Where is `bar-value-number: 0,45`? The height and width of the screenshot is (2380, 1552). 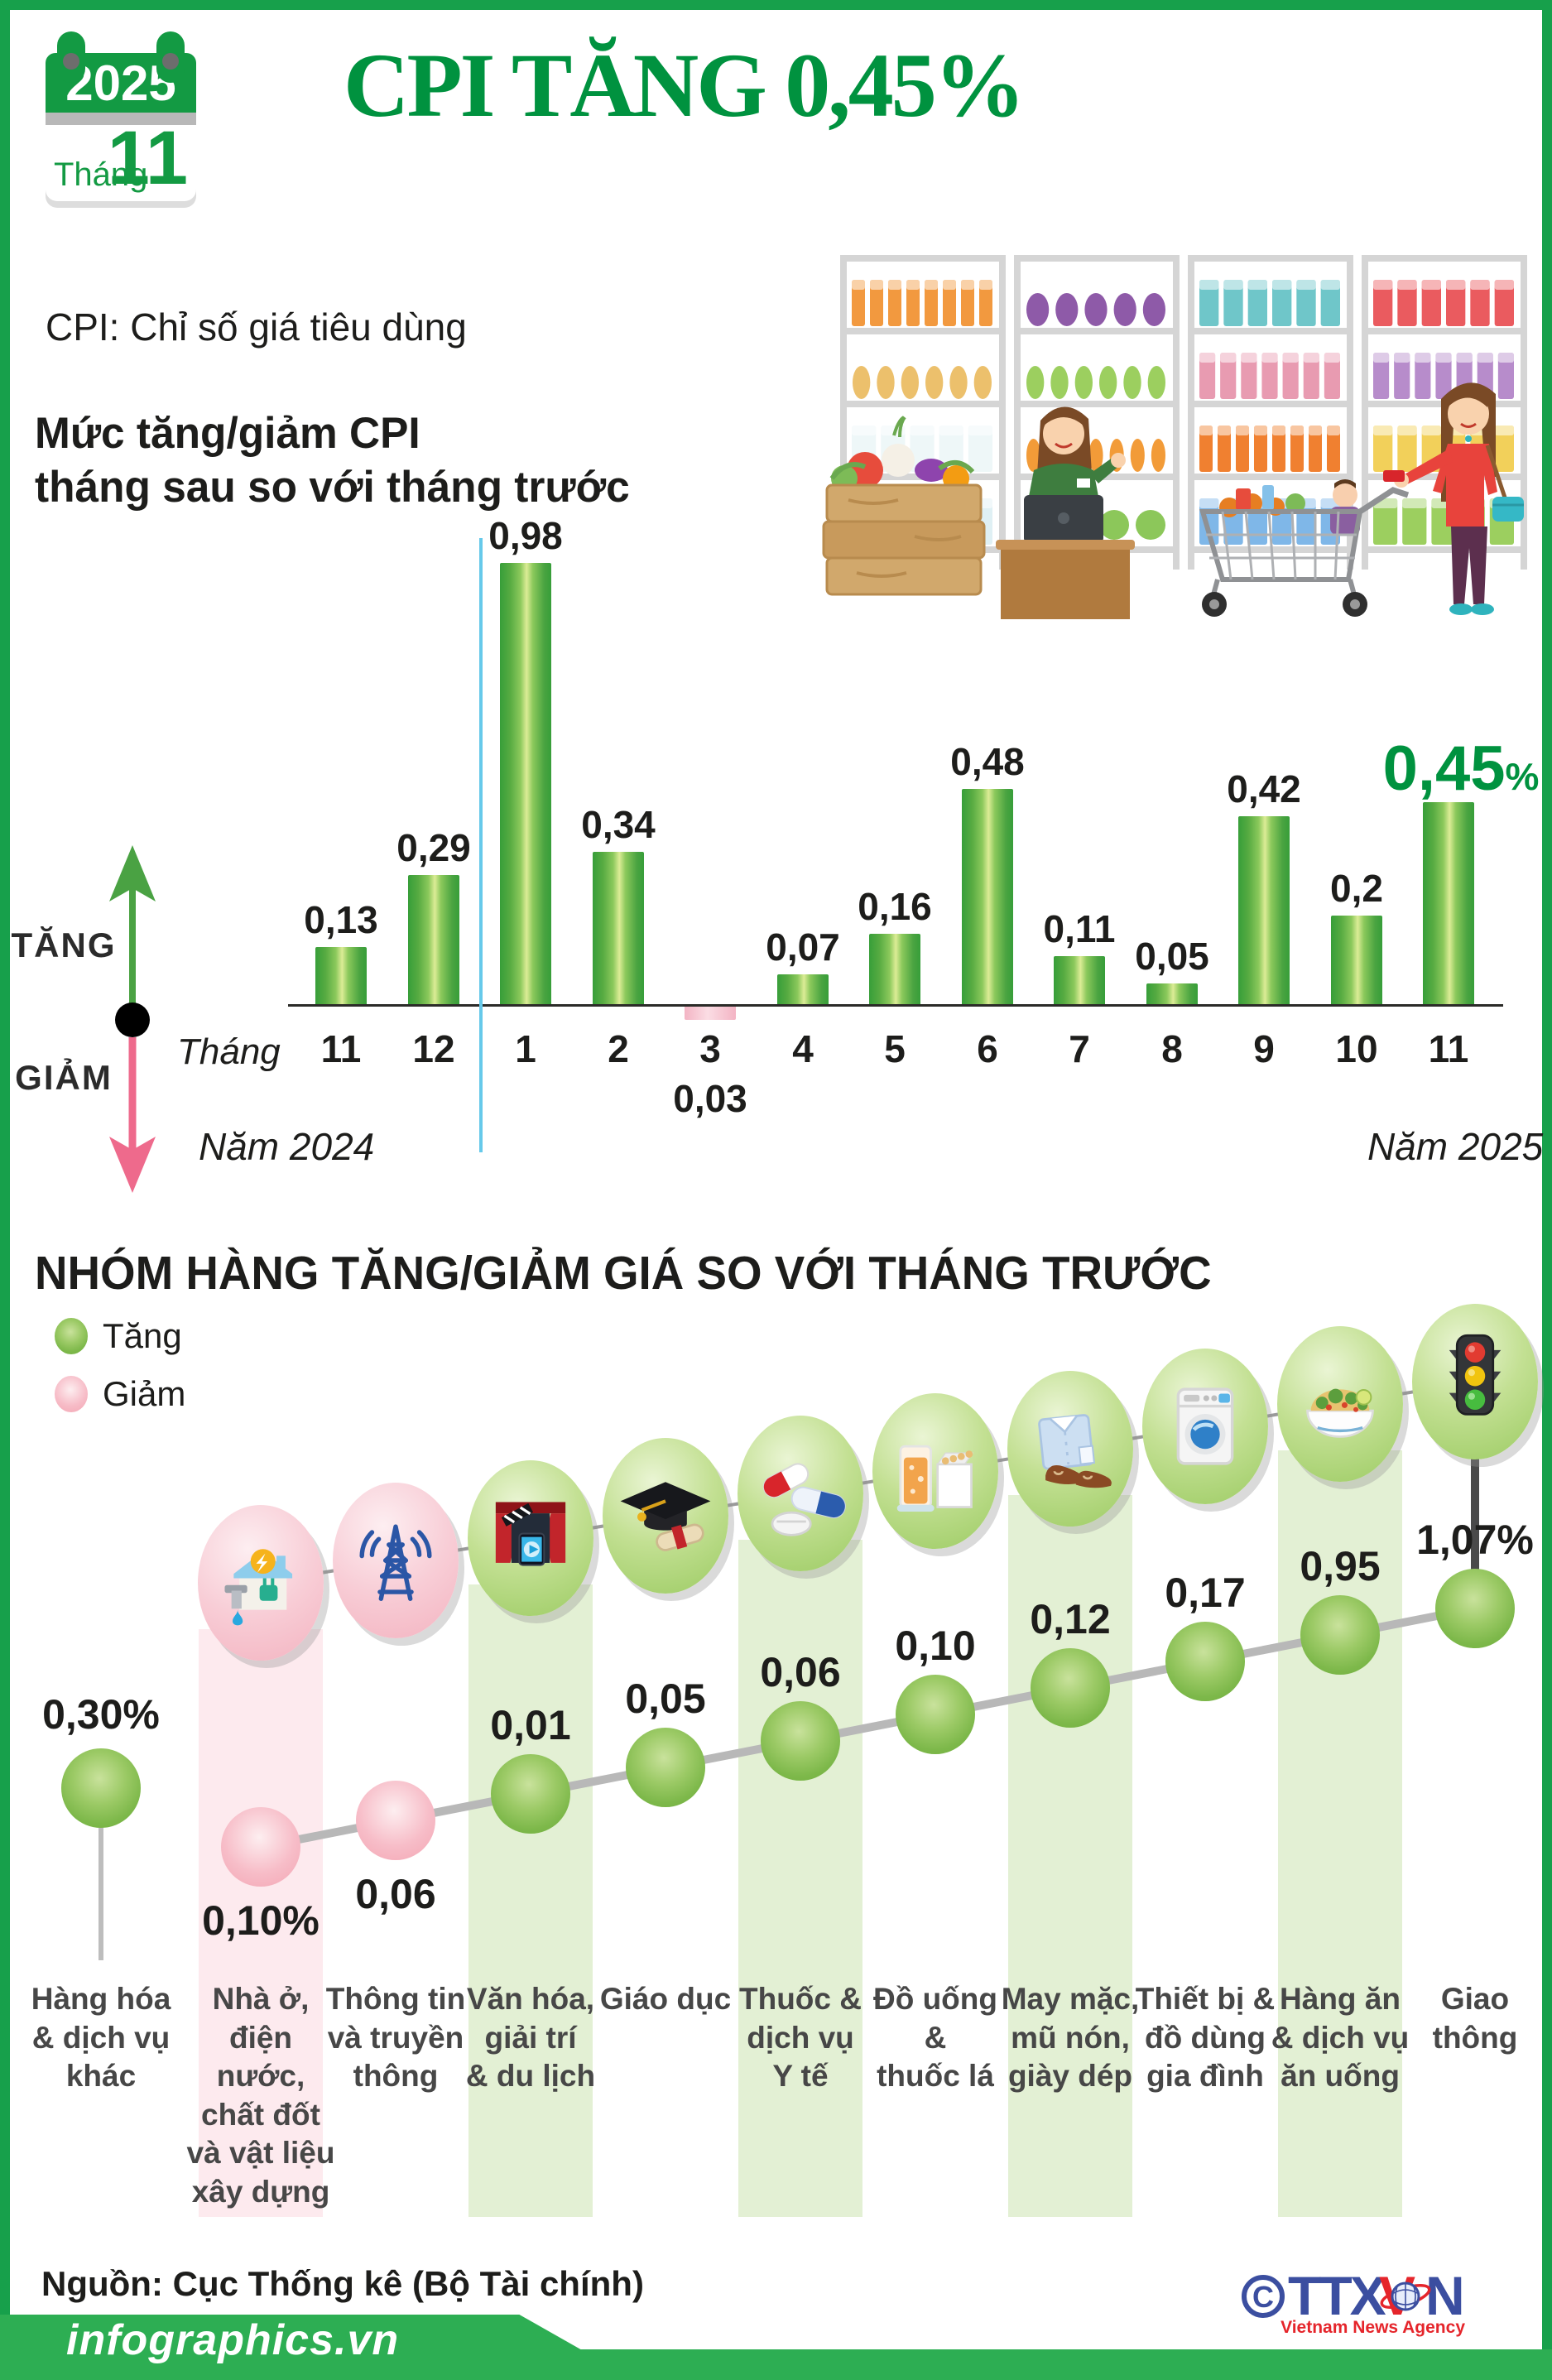
bar-value-number: 0,45 is located at coordinates (1444, 768).